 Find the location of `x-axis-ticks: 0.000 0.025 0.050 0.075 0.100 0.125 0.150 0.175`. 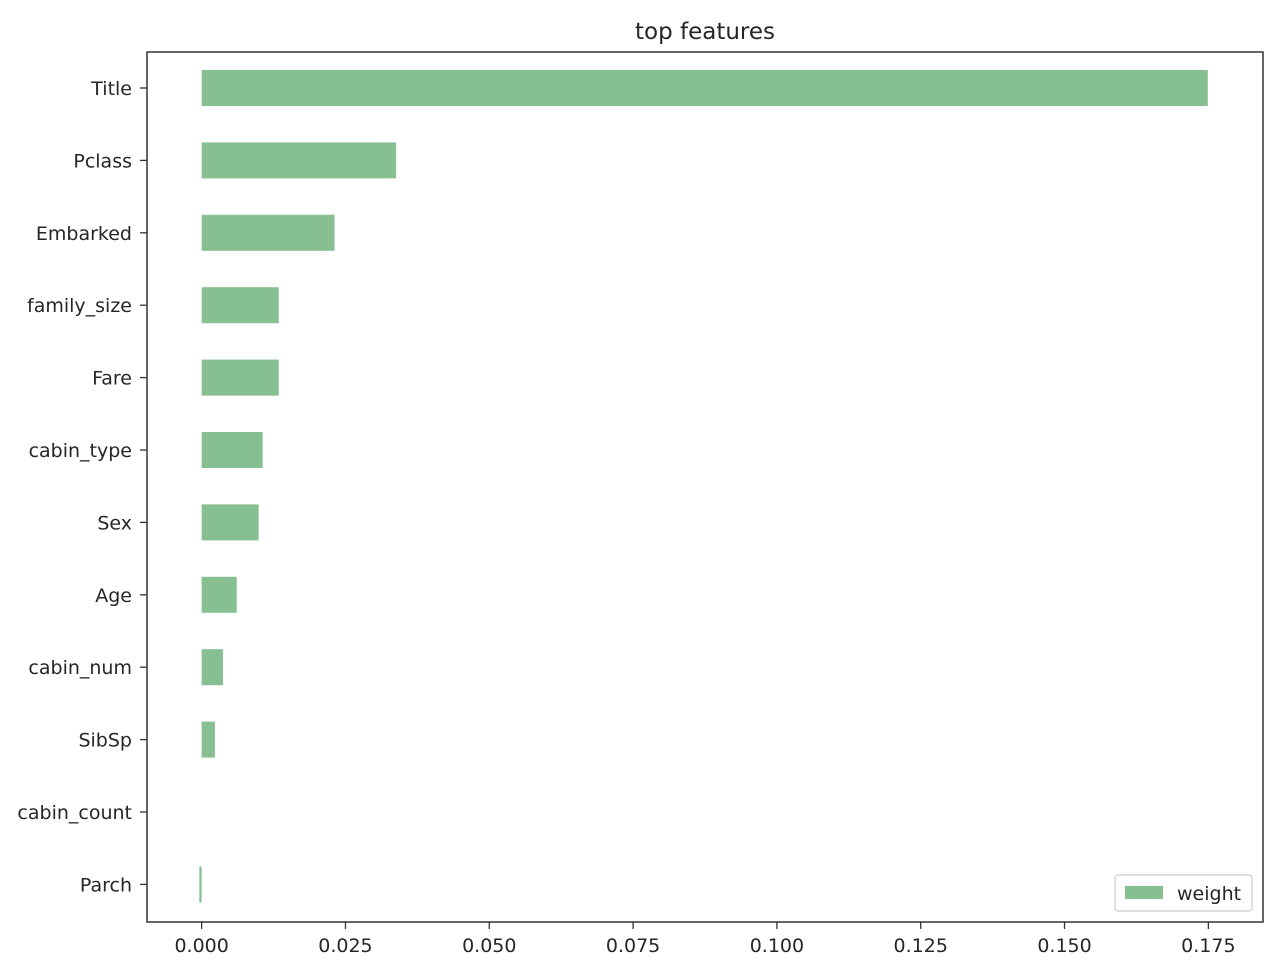

x-axis-ticks: 0.000 0.025 0.050 0.075 0.100 0.125 0.150 0.175 is located at coordinates (705, 939).